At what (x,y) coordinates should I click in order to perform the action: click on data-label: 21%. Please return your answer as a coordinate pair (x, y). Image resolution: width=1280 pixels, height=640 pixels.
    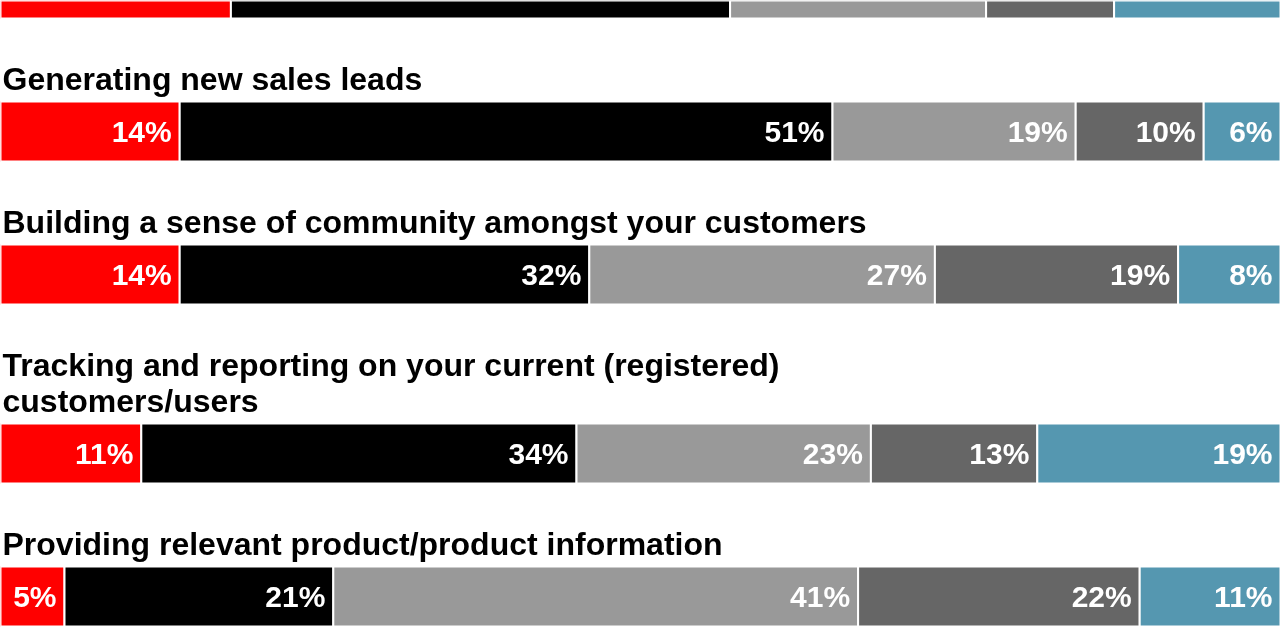
    Looking at the image, I should click on (295, 596).